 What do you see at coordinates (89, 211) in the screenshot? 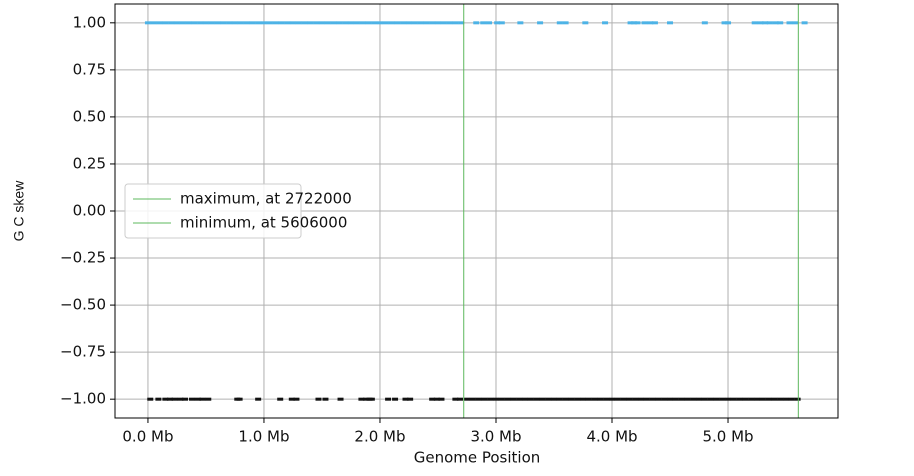
I see `y-tick-label: 0.00` at bounding box center [89, 211].